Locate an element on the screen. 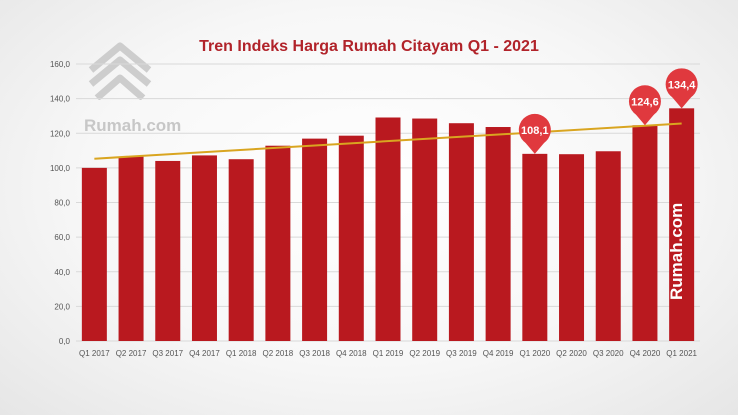 This screenshot has width=738, height=415. y-tick-label: 80,0 is located at coordinates (62, 203).